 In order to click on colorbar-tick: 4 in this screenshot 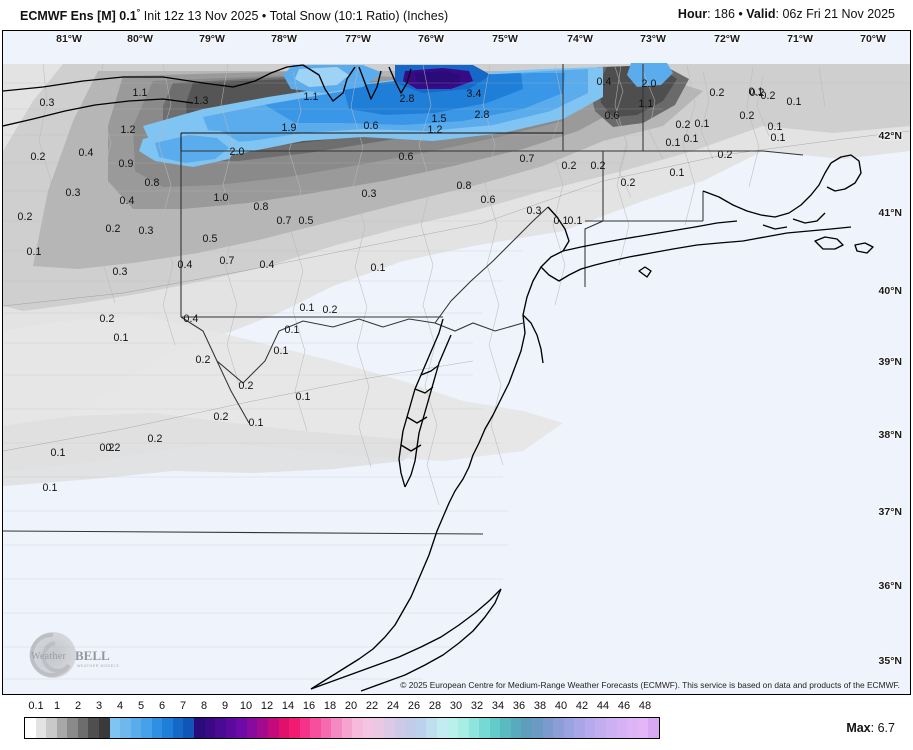, I will do `click(120, 706)`.